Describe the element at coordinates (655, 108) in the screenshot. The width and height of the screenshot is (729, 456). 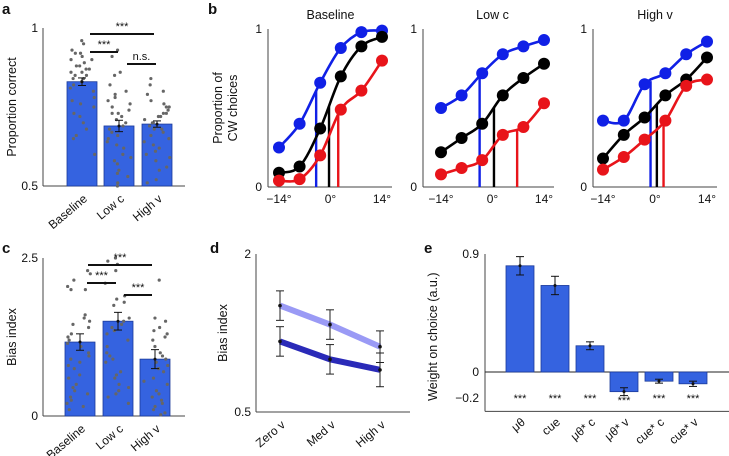
I see `psychometric-curve` at that location.